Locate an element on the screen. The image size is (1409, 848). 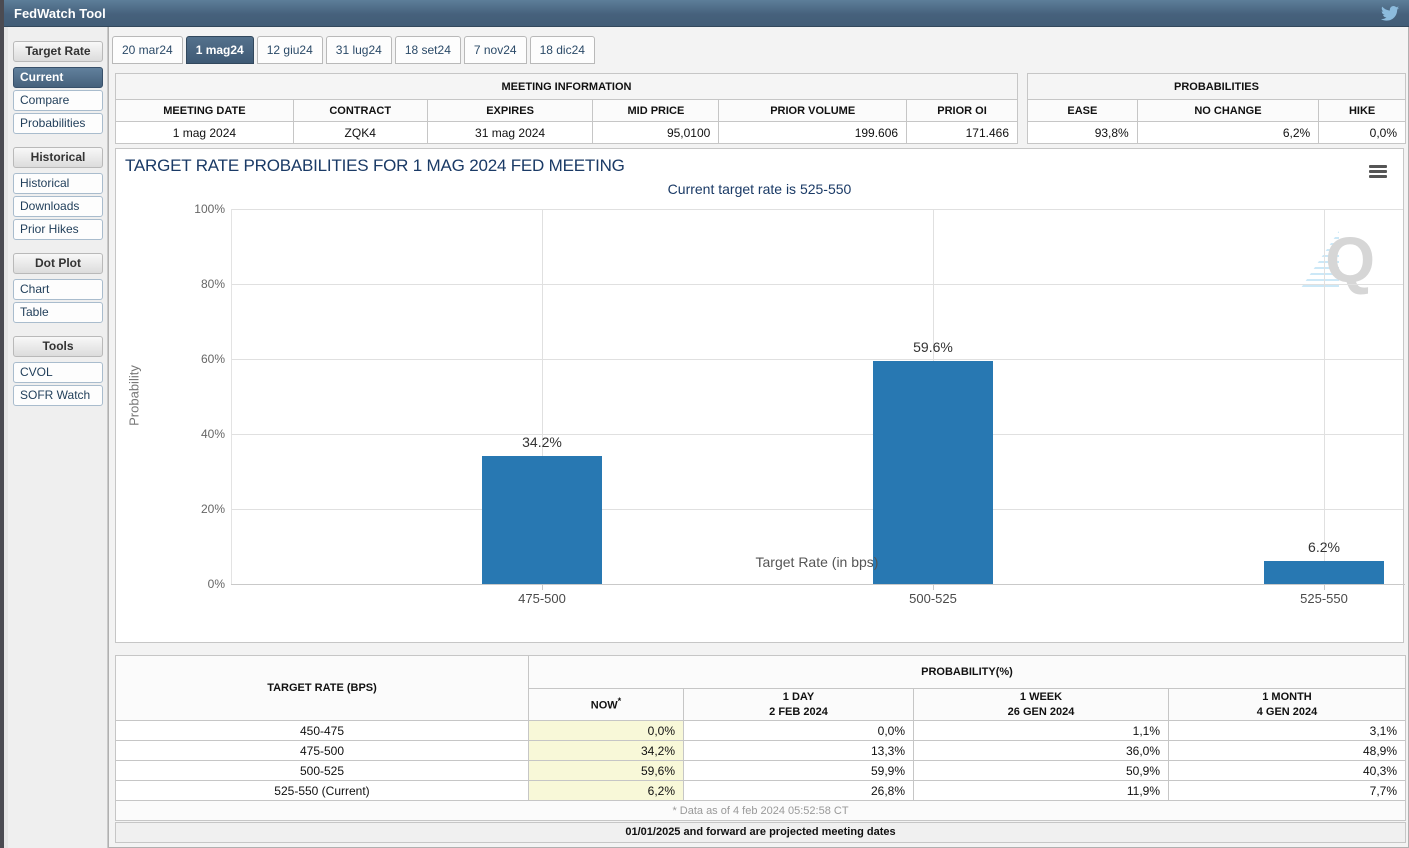
cme-q-watermark-icon: Q is located at coordinates (1337, 262).